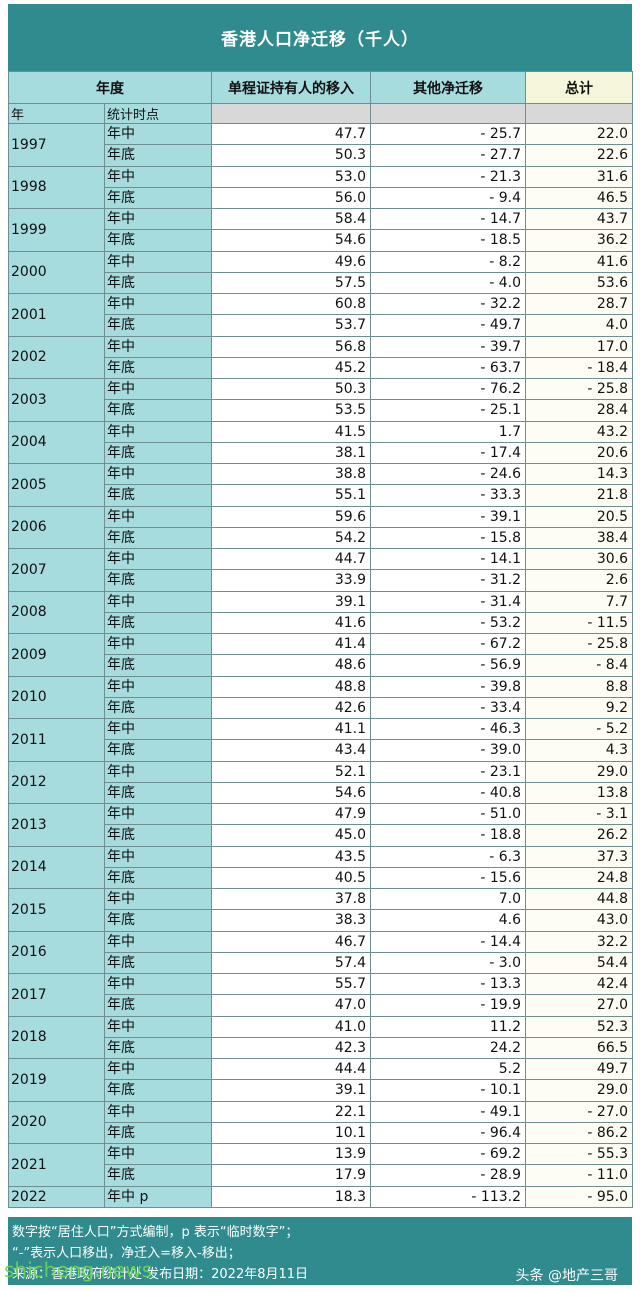 This screenshot has height=1292, width=640. Describe the element at coordinates (291, 516) in the screenshot. I see `one-way-cell: 59.6` at that location.